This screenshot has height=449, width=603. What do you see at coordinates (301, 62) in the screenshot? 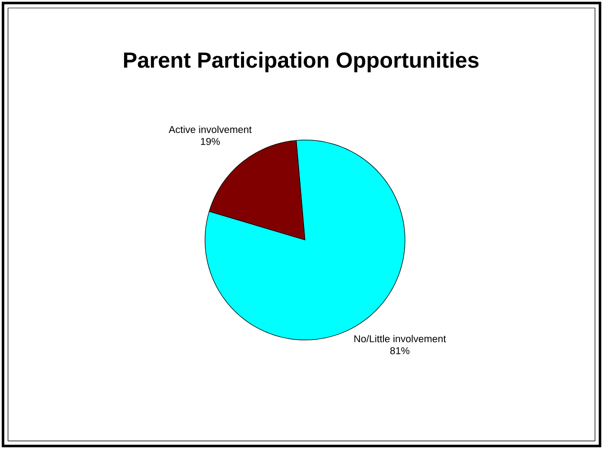
I see `chart-title: Parent Participation Opportunities` at bounding box center [301, 62].